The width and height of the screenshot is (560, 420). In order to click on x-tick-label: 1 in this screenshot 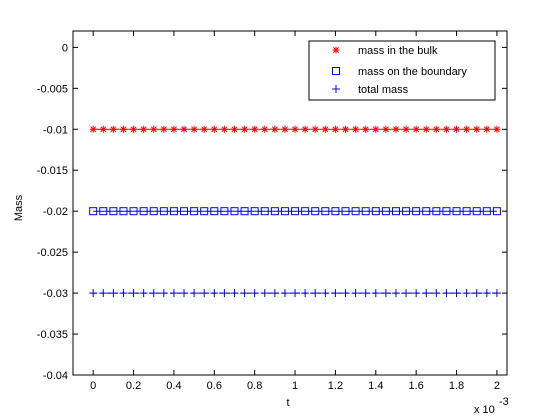, I will do `click(295, 386)`.